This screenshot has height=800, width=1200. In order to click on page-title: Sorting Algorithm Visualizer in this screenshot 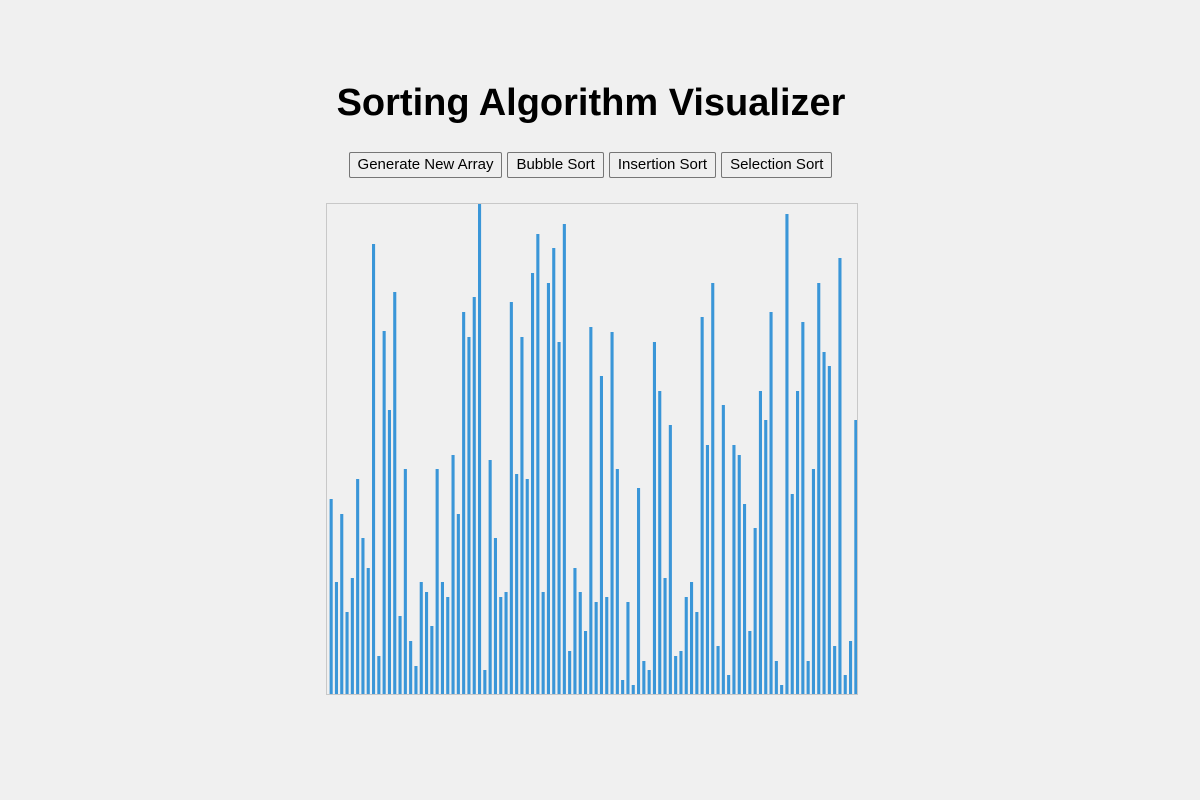, I will do `click(591, 103)`.